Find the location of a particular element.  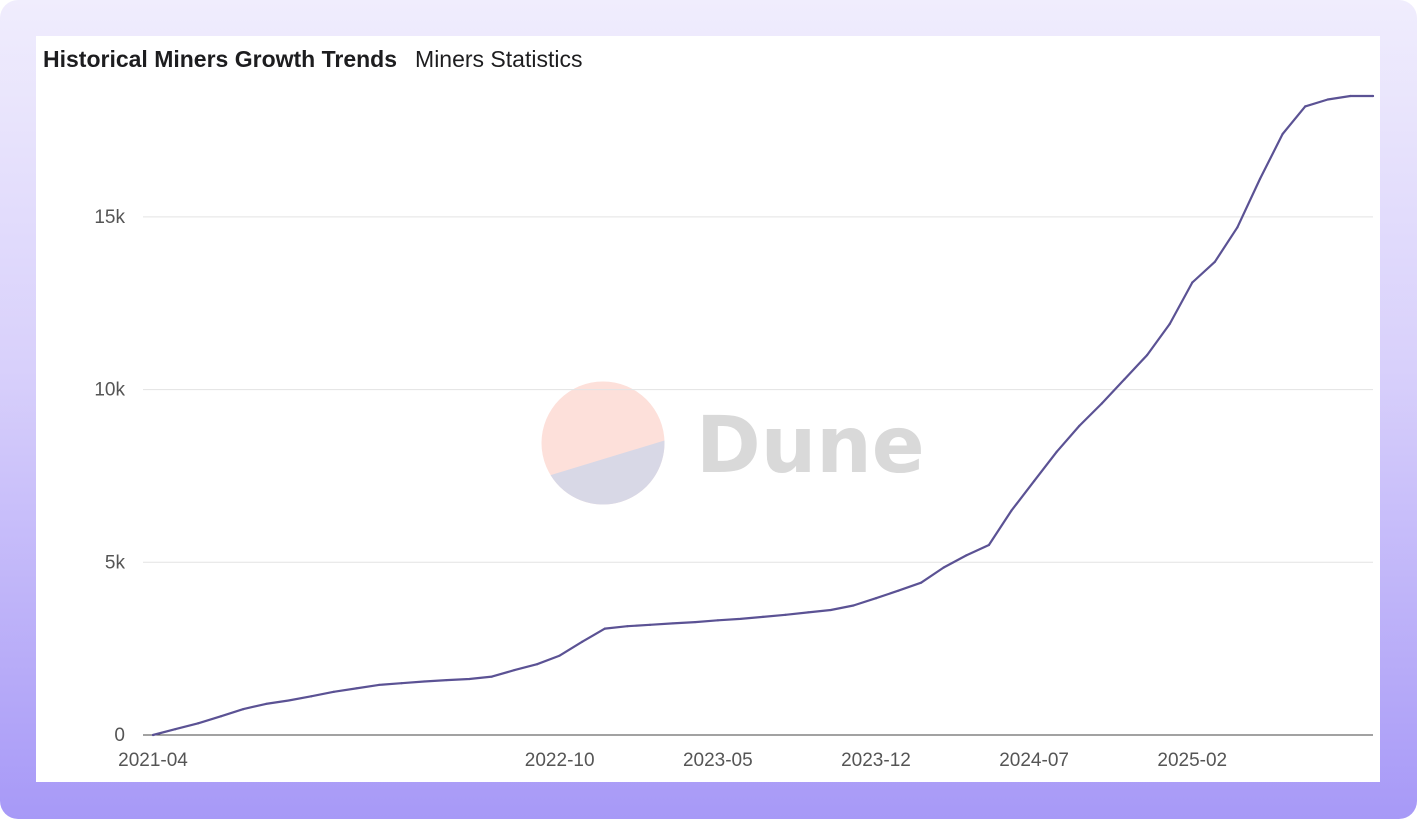

x-tick-label: 2025-02 is located at coordinates (1192, 760).